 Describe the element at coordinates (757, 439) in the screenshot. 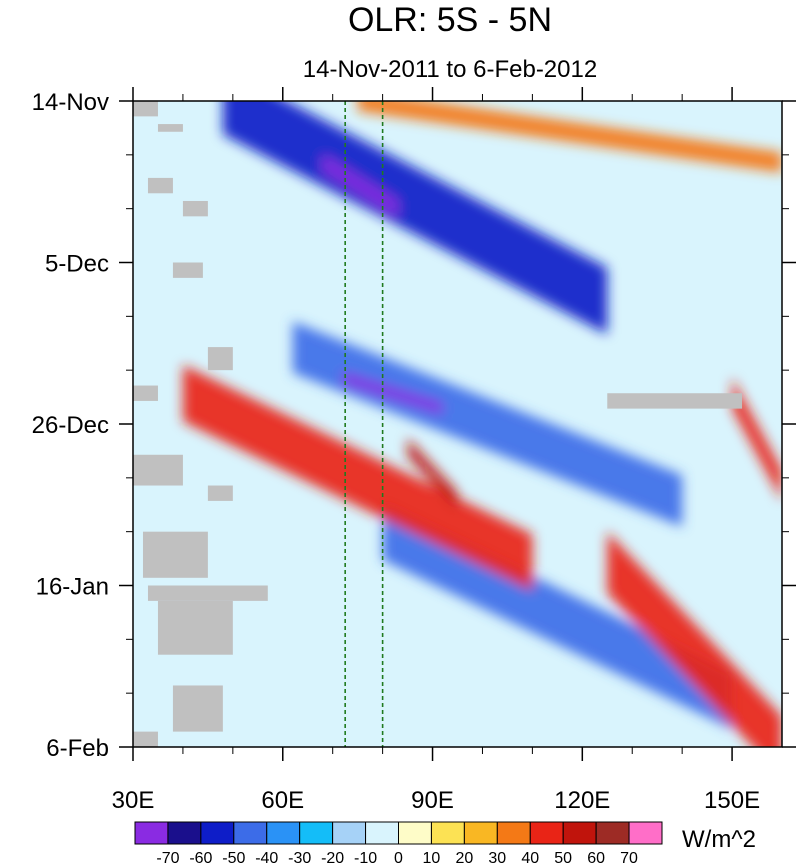

I see `feature-positive-east` at that location.